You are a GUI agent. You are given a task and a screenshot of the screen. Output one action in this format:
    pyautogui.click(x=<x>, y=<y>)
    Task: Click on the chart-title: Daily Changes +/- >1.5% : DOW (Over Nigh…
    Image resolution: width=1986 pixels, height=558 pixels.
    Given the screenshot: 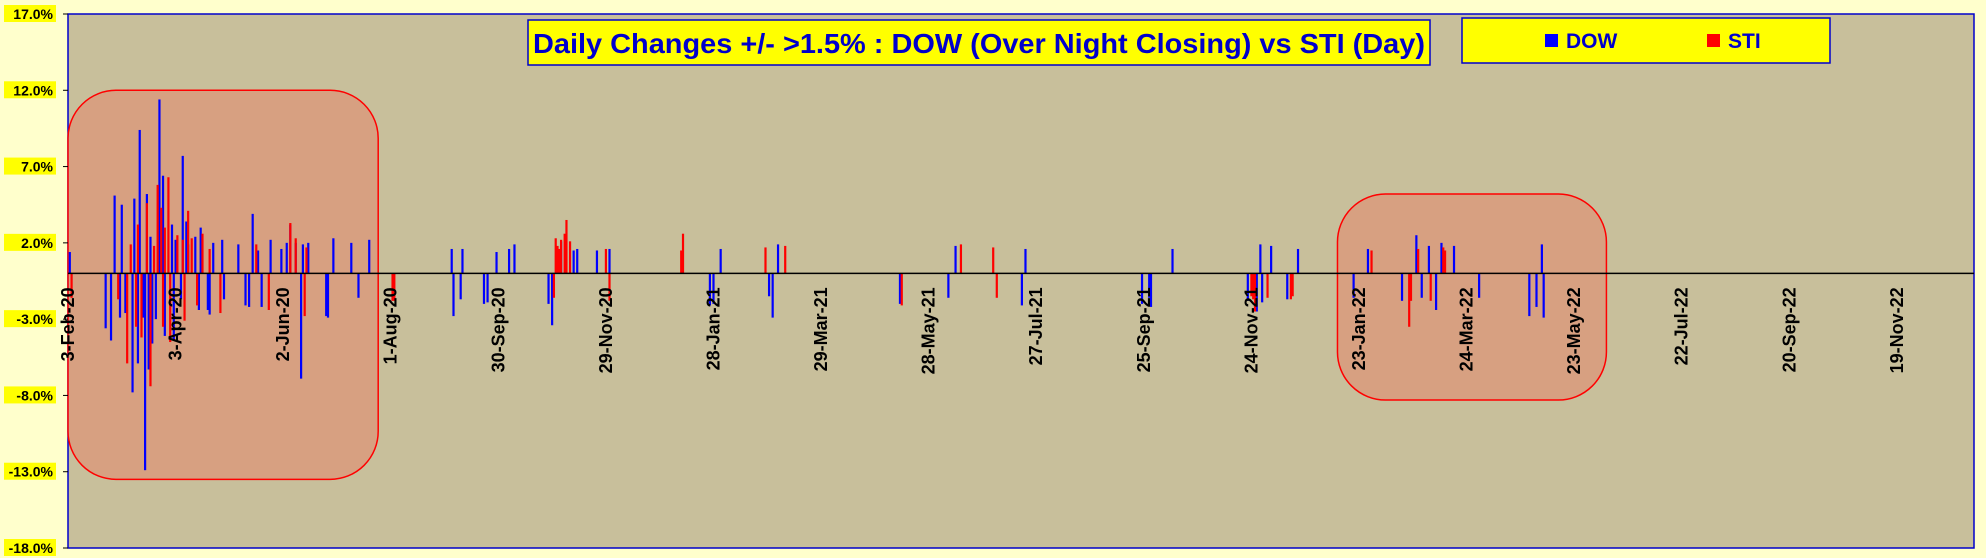 What is the action you would take?
    pyautogui.click(x=979, y=43)
    